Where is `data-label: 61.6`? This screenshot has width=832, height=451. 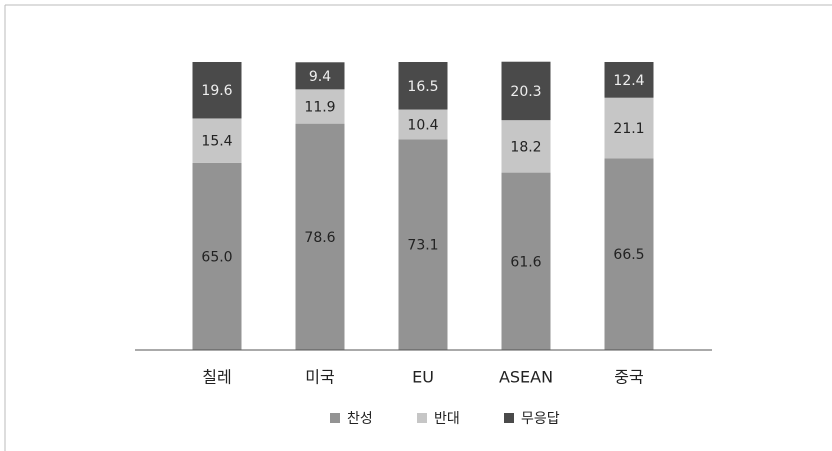
data-label: 61.6 is located at coordinates (525, 262).